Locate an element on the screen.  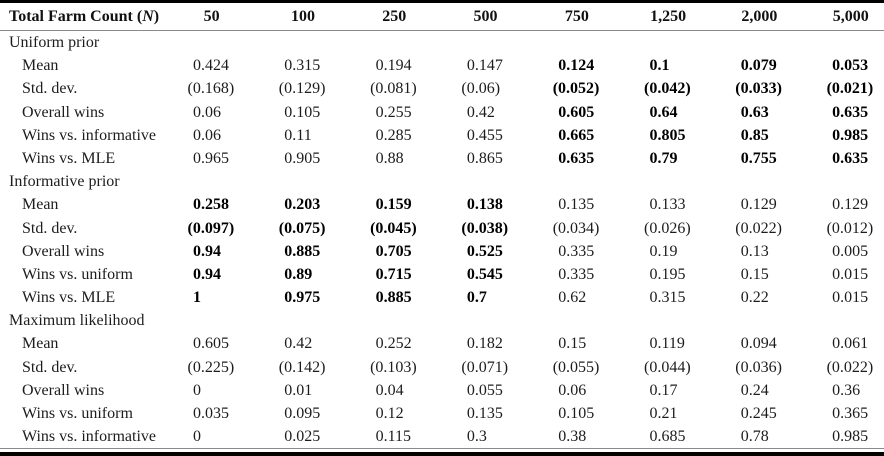
value-cell: 0.129 is located at coordinates (850, 205).